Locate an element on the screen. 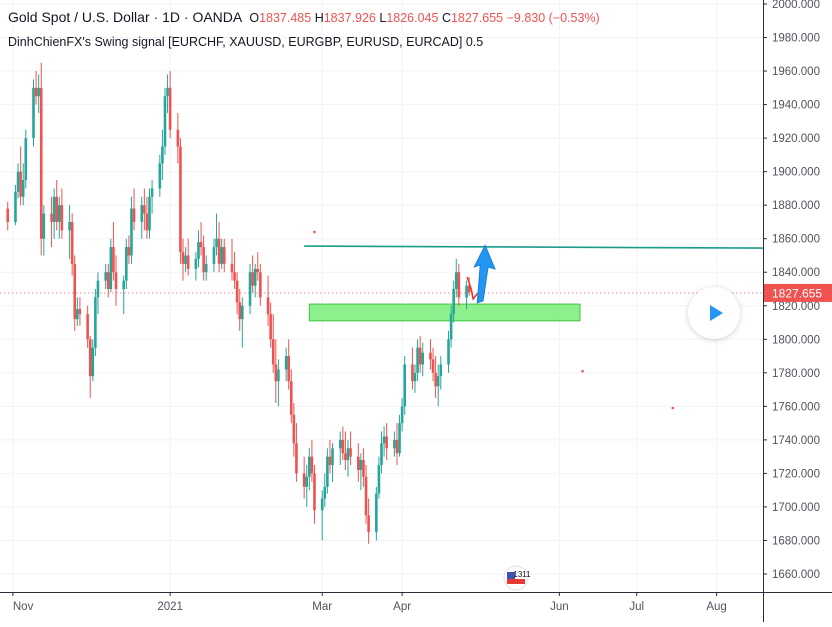 The height and width of the screenshot is (627, 832). time-tick-label: 2021 is located at coordinates (170, 607).